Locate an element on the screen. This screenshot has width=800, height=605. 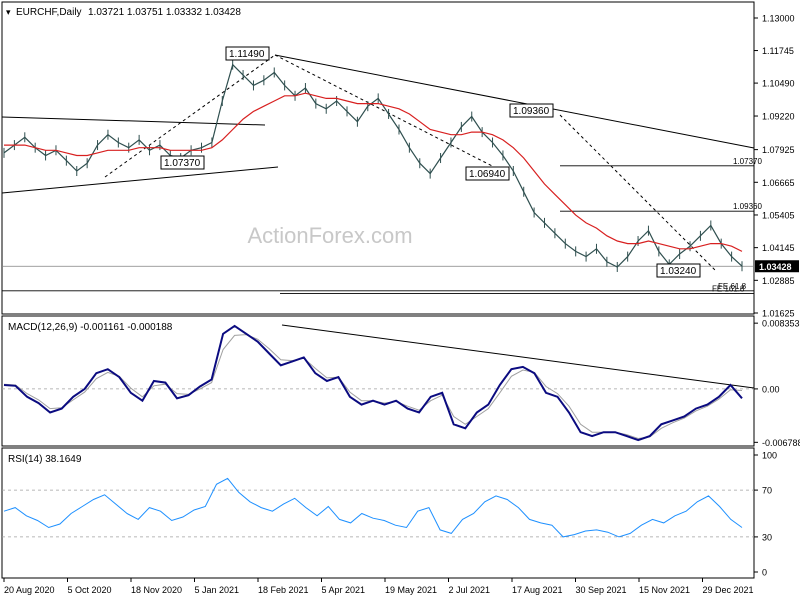
rsi-axis-label: 70 is located at coordinates (767, 491).